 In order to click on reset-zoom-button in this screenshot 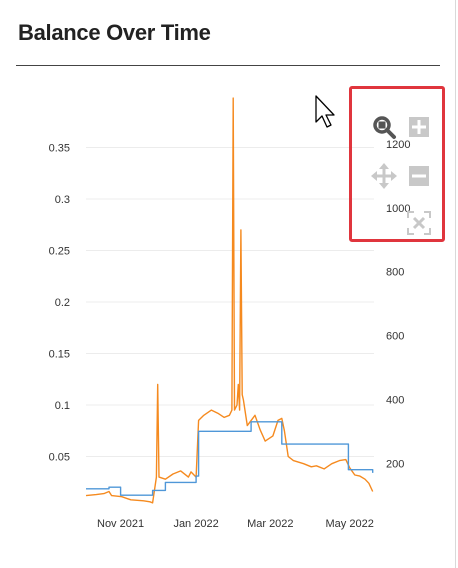, I will do `click(419, 225)`.